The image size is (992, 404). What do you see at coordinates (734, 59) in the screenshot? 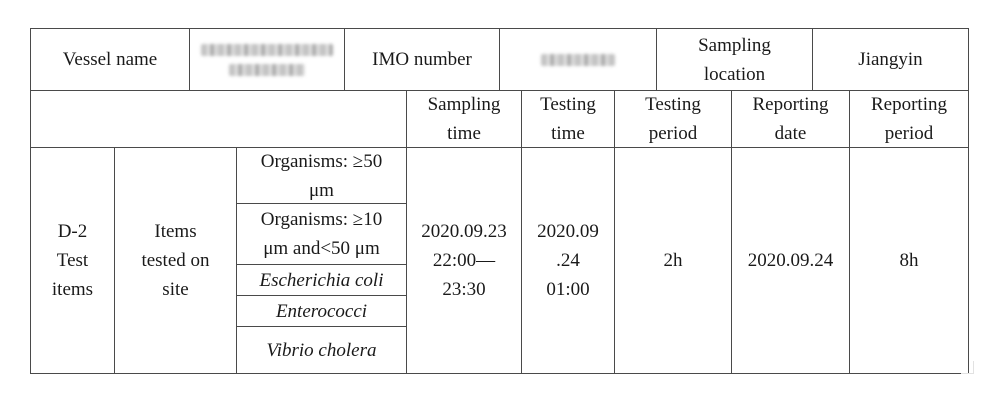
I see `sampling-location-label: Sampling location` at bounding box center [734, 59].